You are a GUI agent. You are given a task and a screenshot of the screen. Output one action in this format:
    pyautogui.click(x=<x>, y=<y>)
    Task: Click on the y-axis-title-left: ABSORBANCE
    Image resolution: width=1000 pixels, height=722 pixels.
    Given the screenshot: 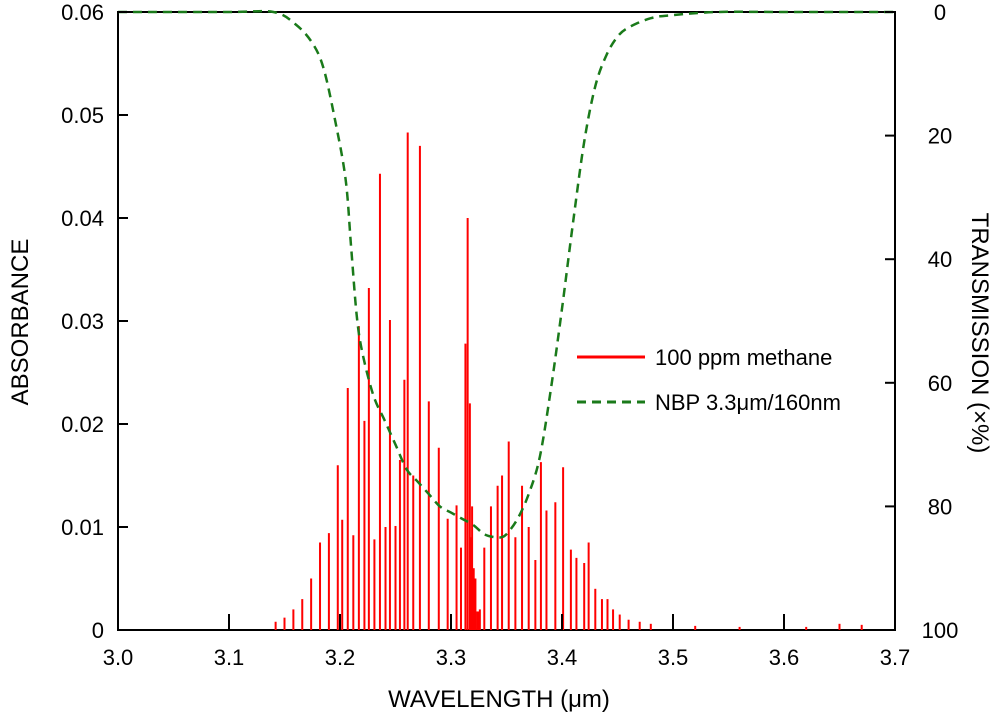 What is the action you would take?
    pyautogui.click(x=20, y=322)
    